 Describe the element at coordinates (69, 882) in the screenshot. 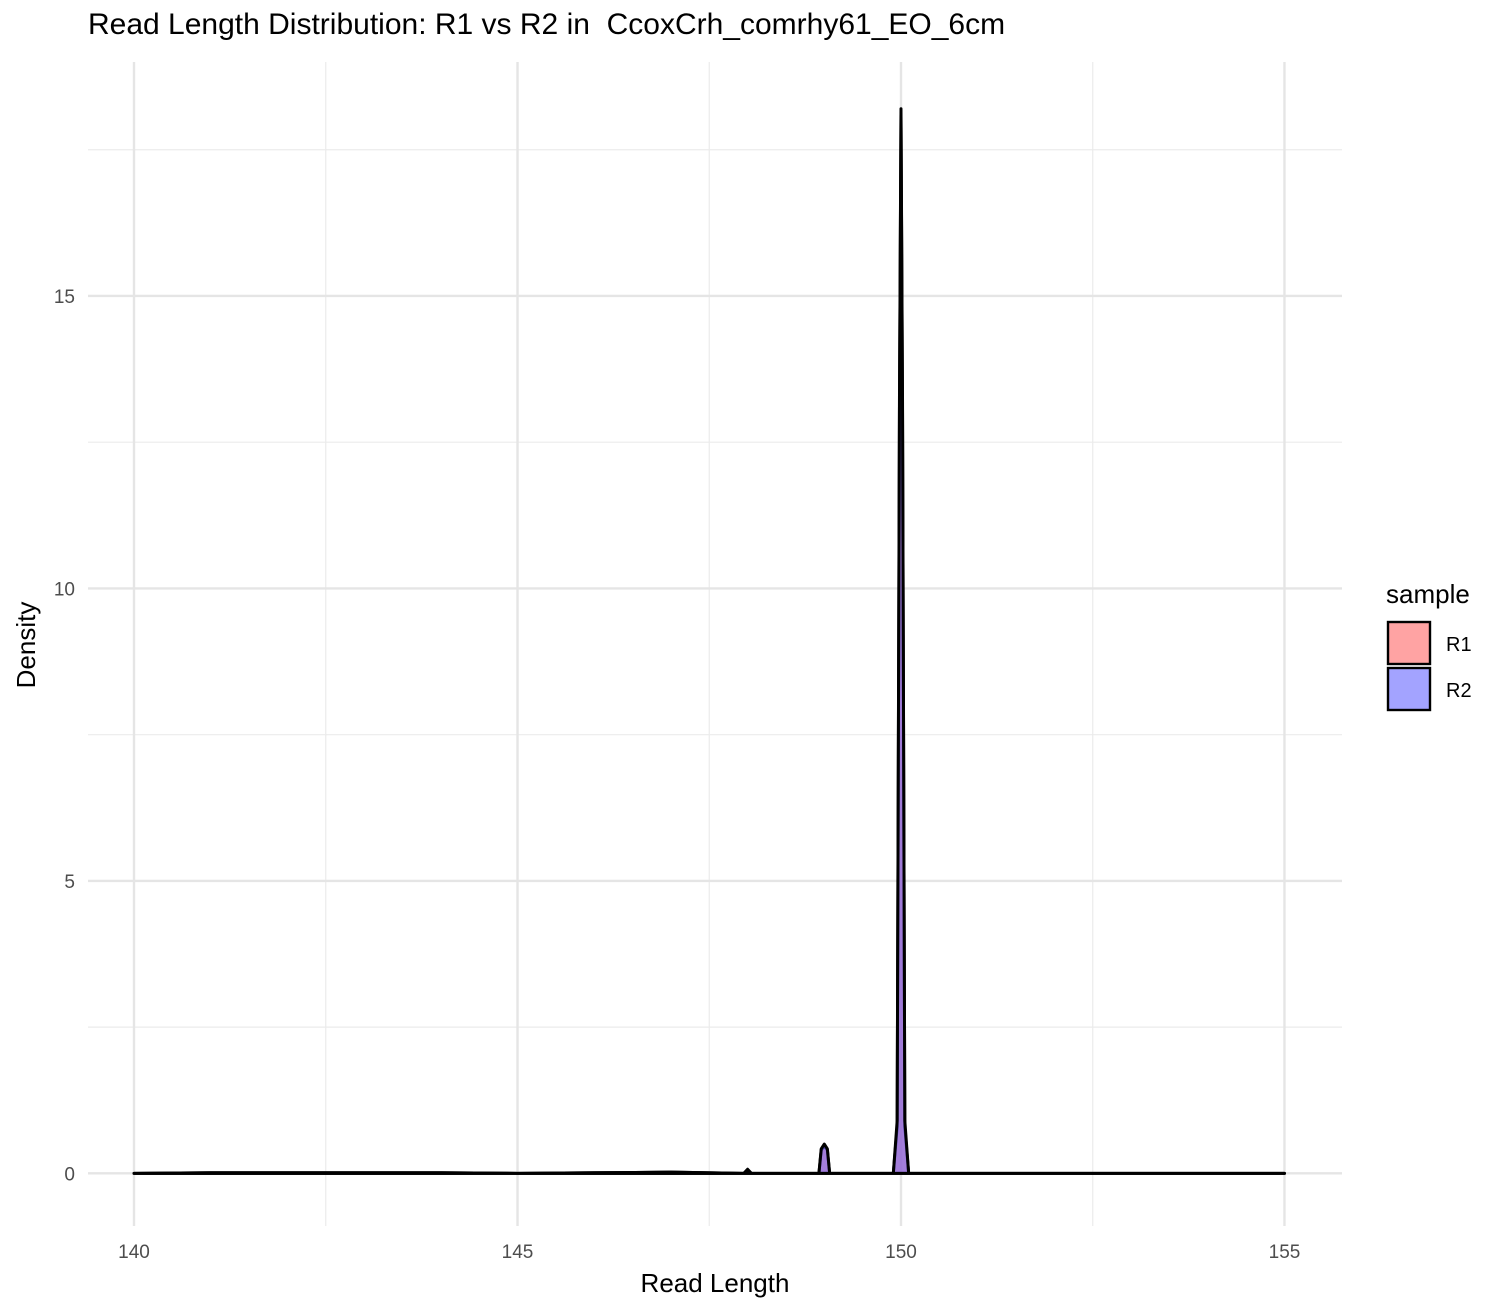

I see `y-tick-label: 5` at that location.